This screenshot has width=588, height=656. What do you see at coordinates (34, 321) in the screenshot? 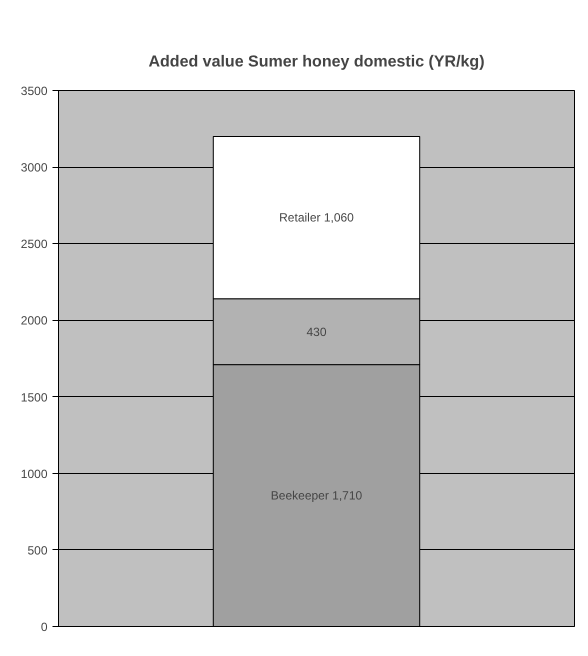
I see `y-tick-label: 2000` at bounding box center [34, 321].